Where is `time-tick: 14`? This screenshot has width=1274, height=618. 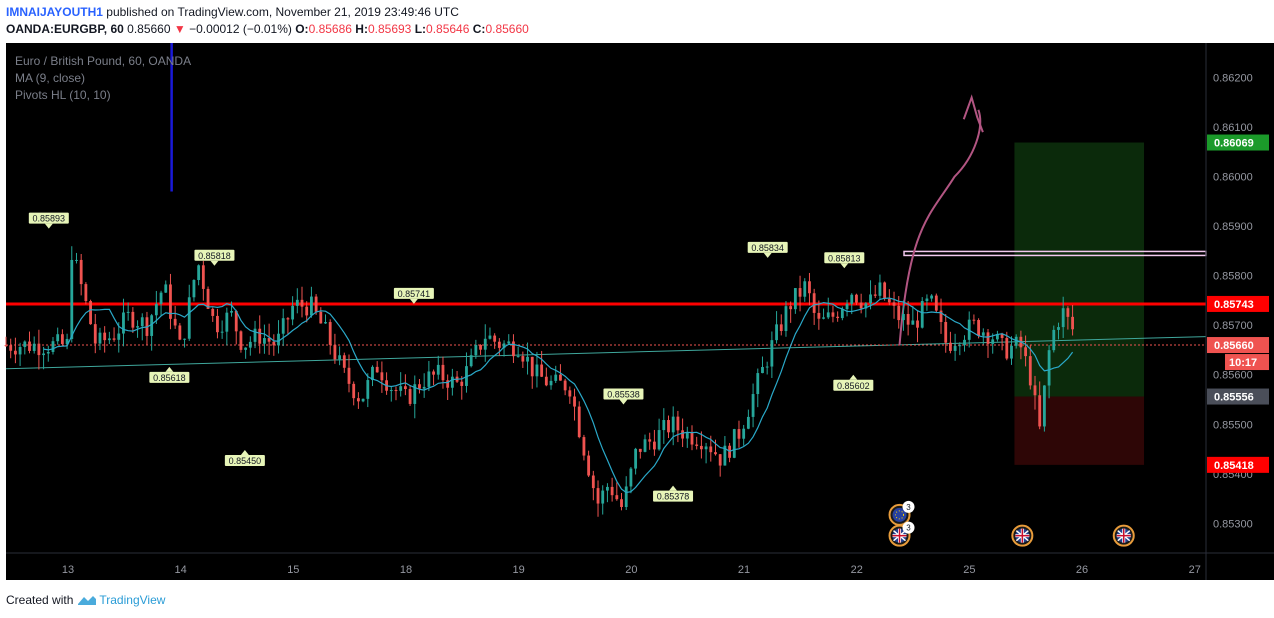 time-tick: 14 is located at coordinates (181, 570).